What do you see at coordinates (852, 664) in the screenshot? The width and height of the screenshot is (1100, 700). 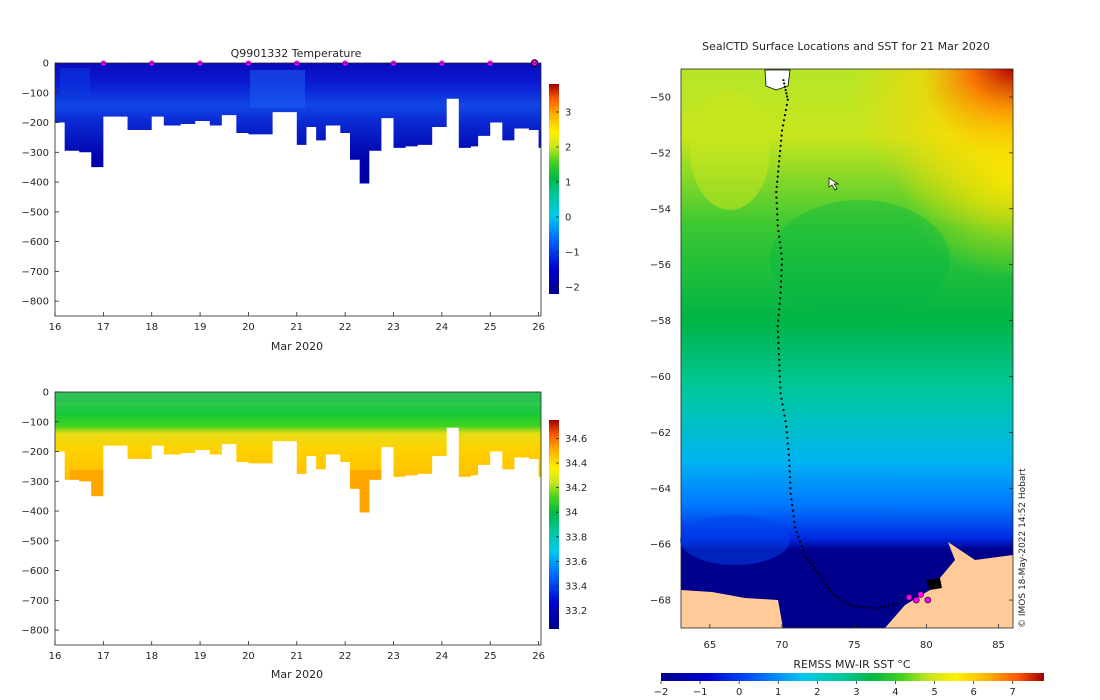 I see `sst-colorbar-label: REMSS MW-IR SST °C` at bounding box center [852, 664].